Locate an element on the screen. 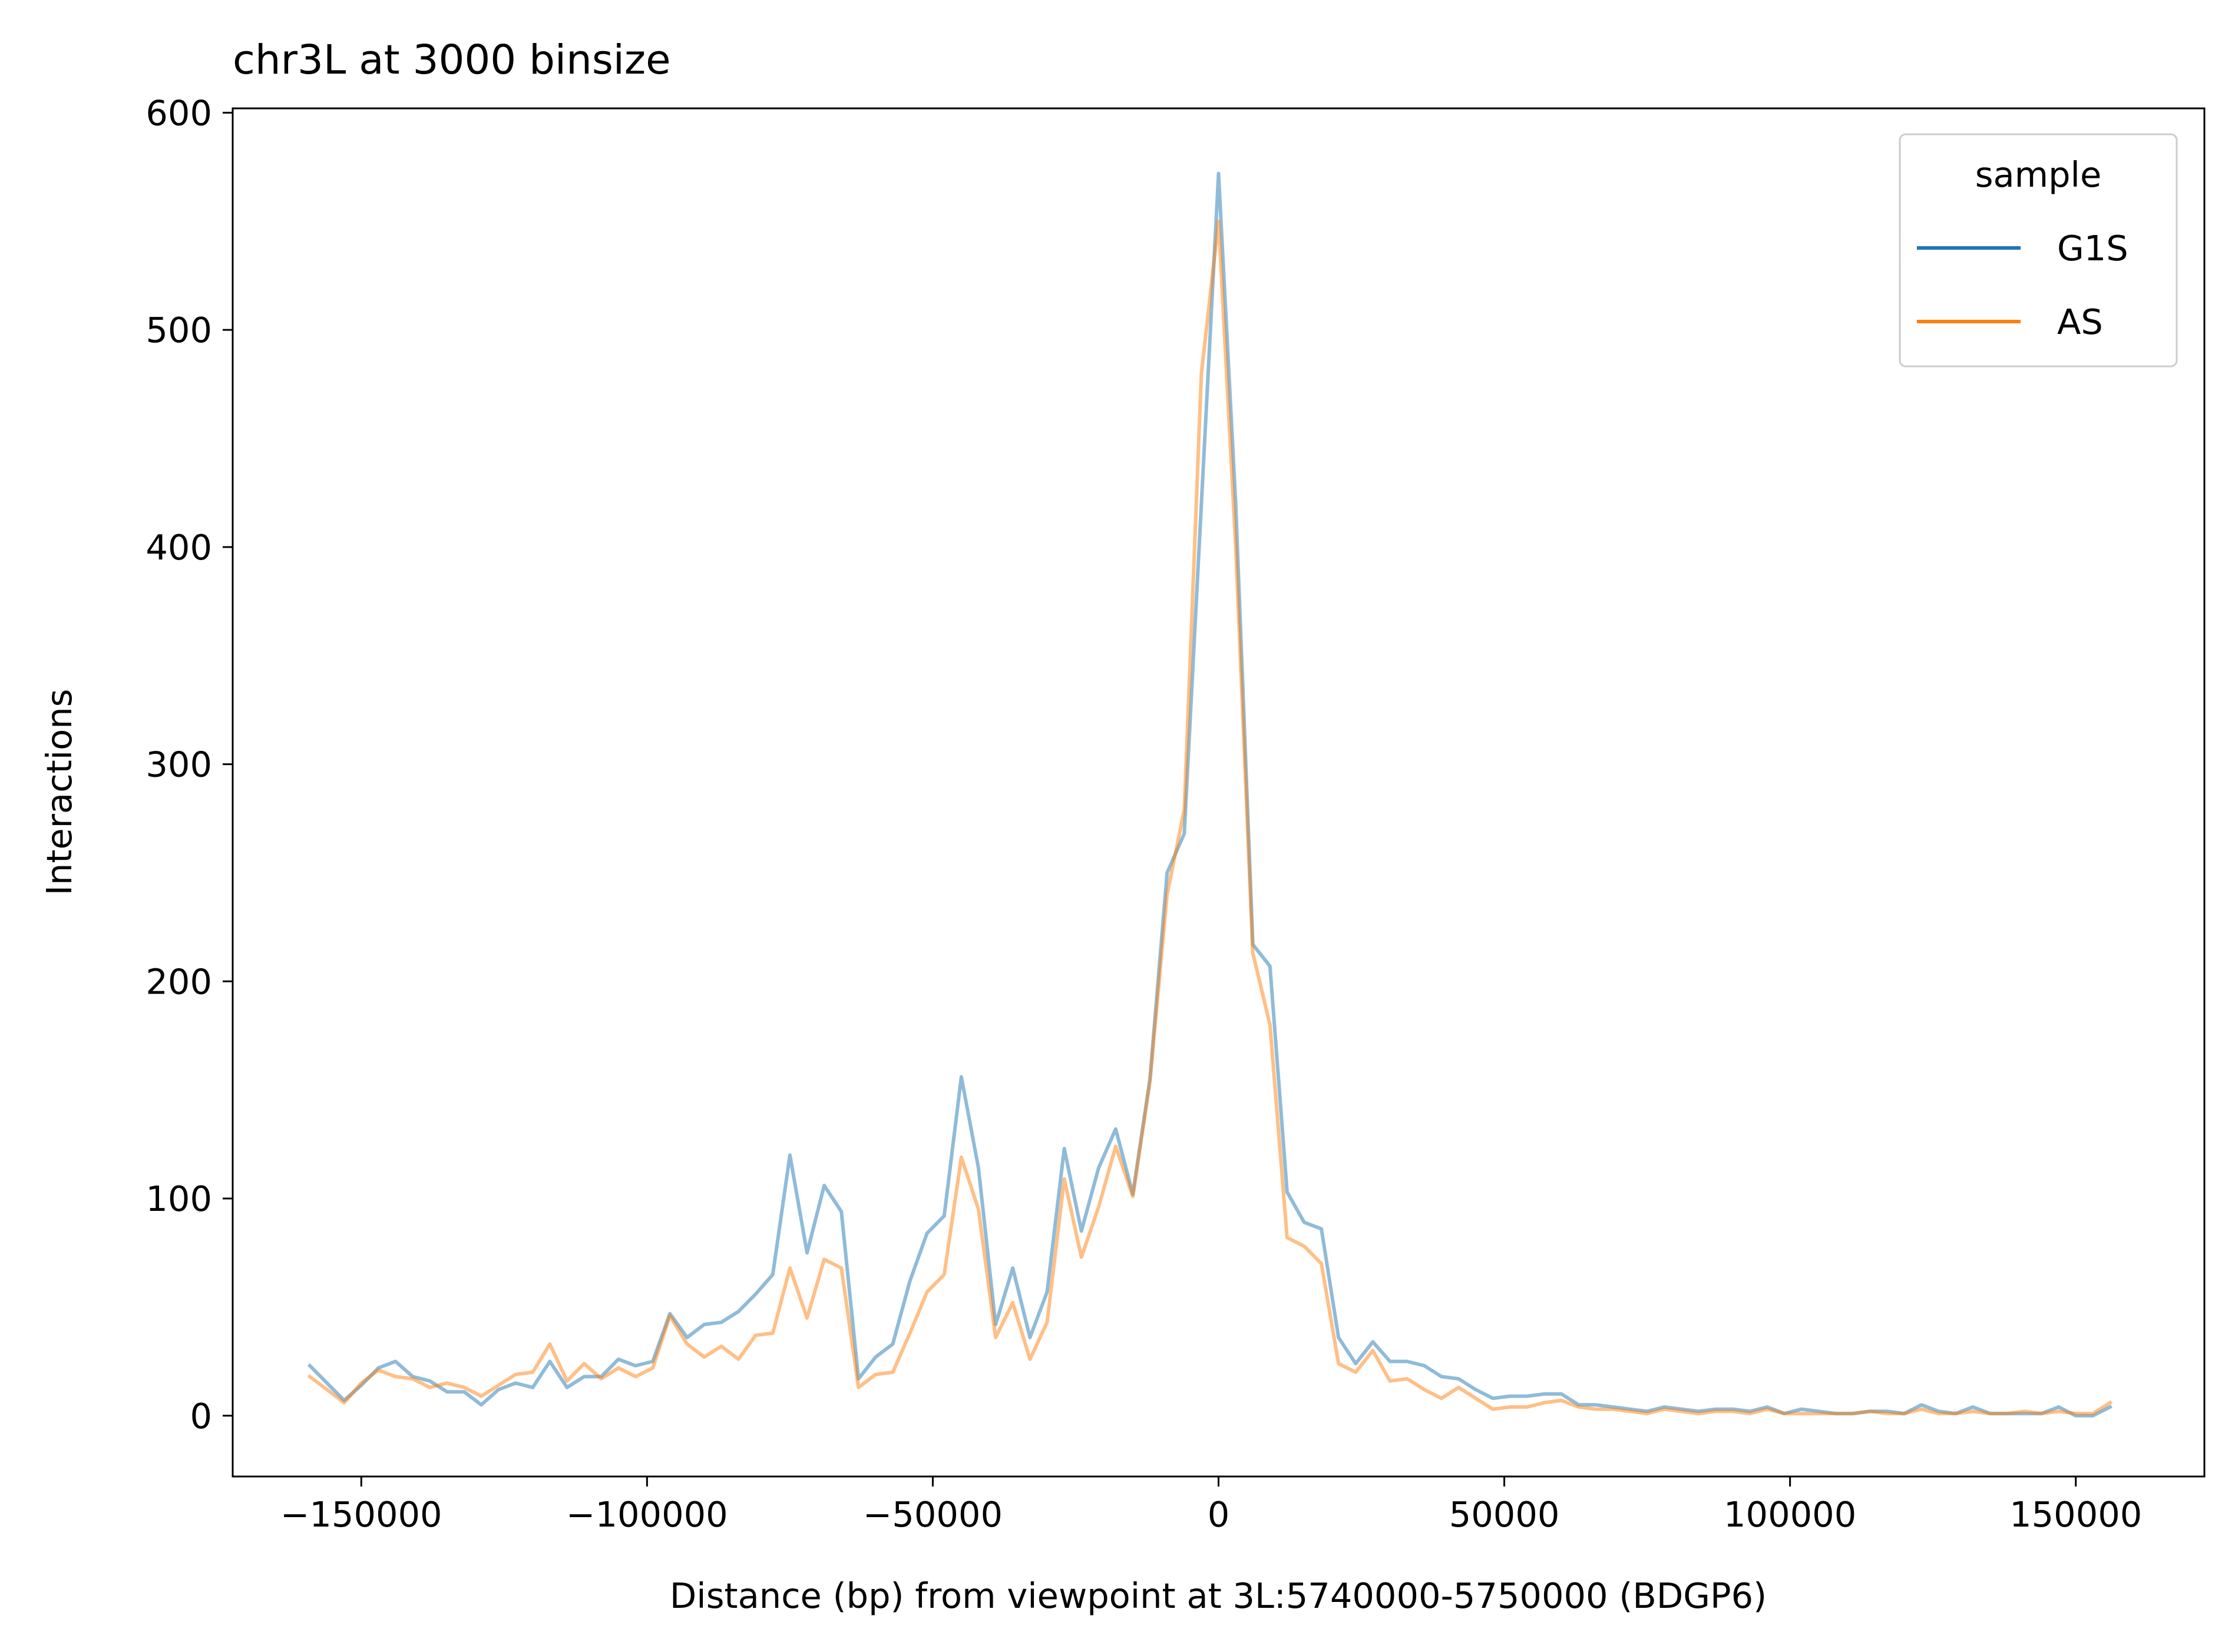 This screenshot has width=2225, height=1652. x-axis: −150000 −100000 −50000 0 50000 100000 150000 is located at coordinates (1211, 1506).